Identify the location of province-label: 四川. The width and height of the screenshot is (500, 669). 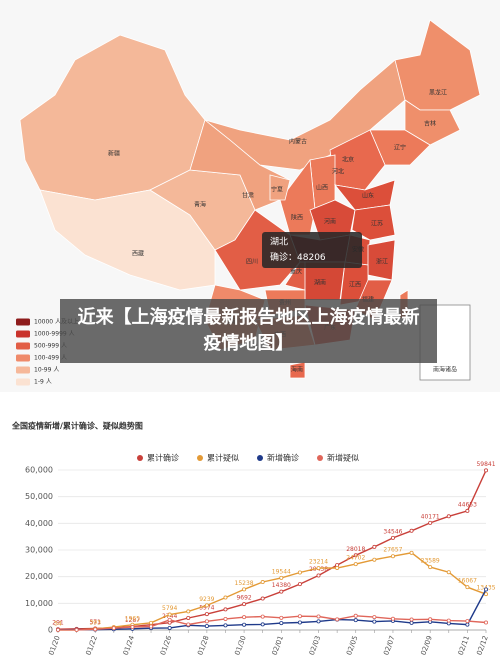
(252, 262).